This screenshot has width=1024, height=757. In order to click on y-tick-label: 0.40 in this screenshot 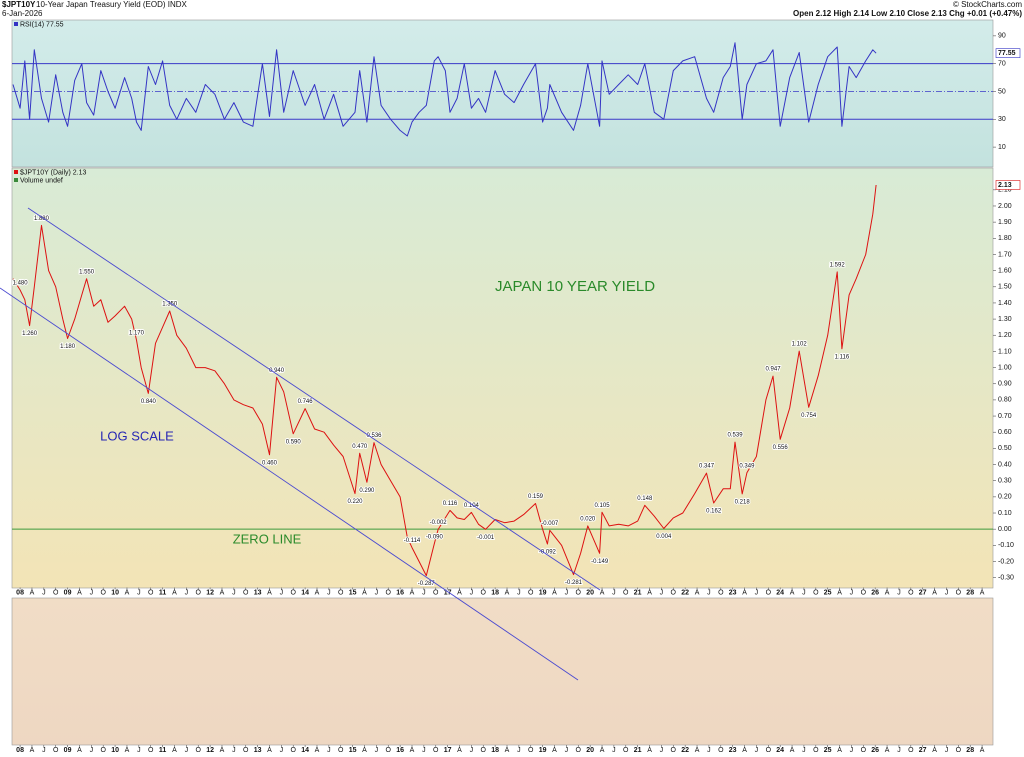, I will do `click(1005, 464)`.